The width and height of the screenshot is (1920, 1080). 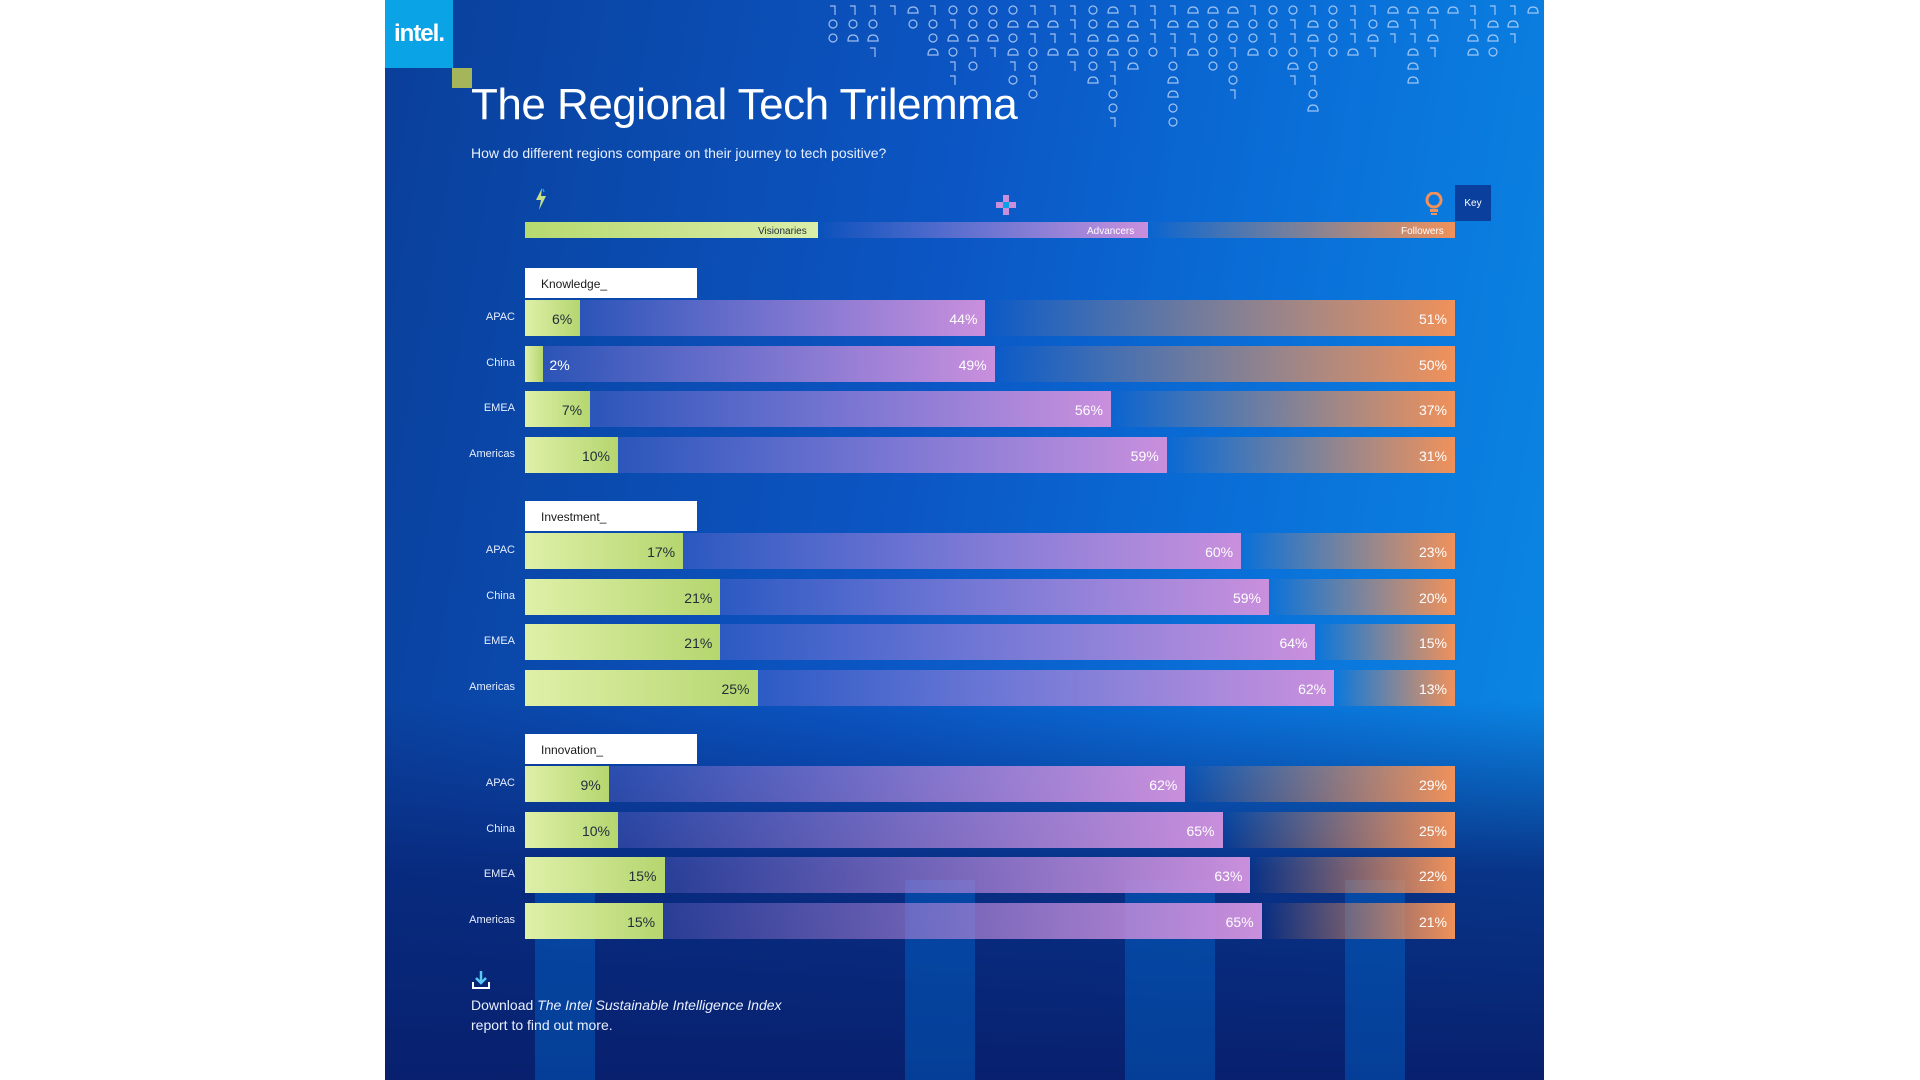 I want to click on data-label-advancers: 44%, so click(x=963, y=319).